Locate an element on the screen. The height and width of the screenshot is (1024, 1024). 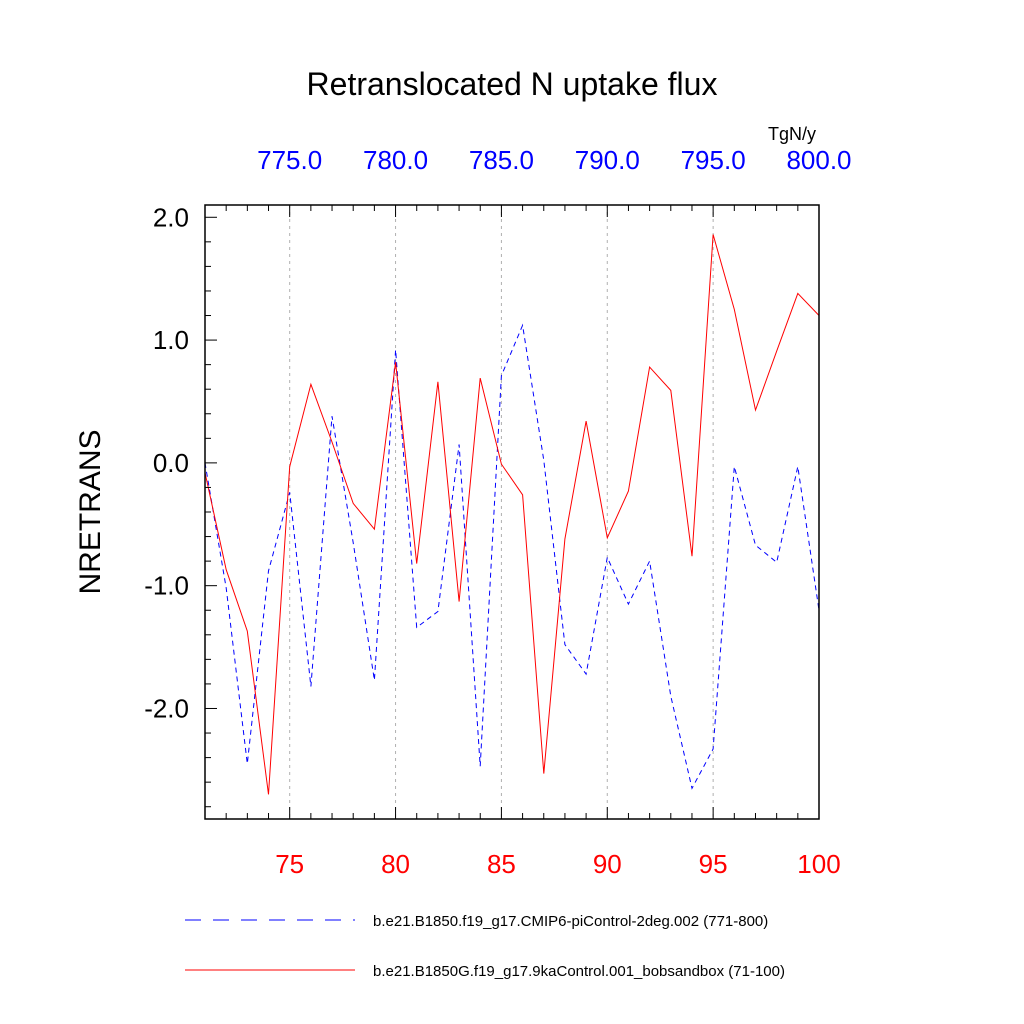
x-top-tick-label: 790.0 is located at coordinates (607, 160).